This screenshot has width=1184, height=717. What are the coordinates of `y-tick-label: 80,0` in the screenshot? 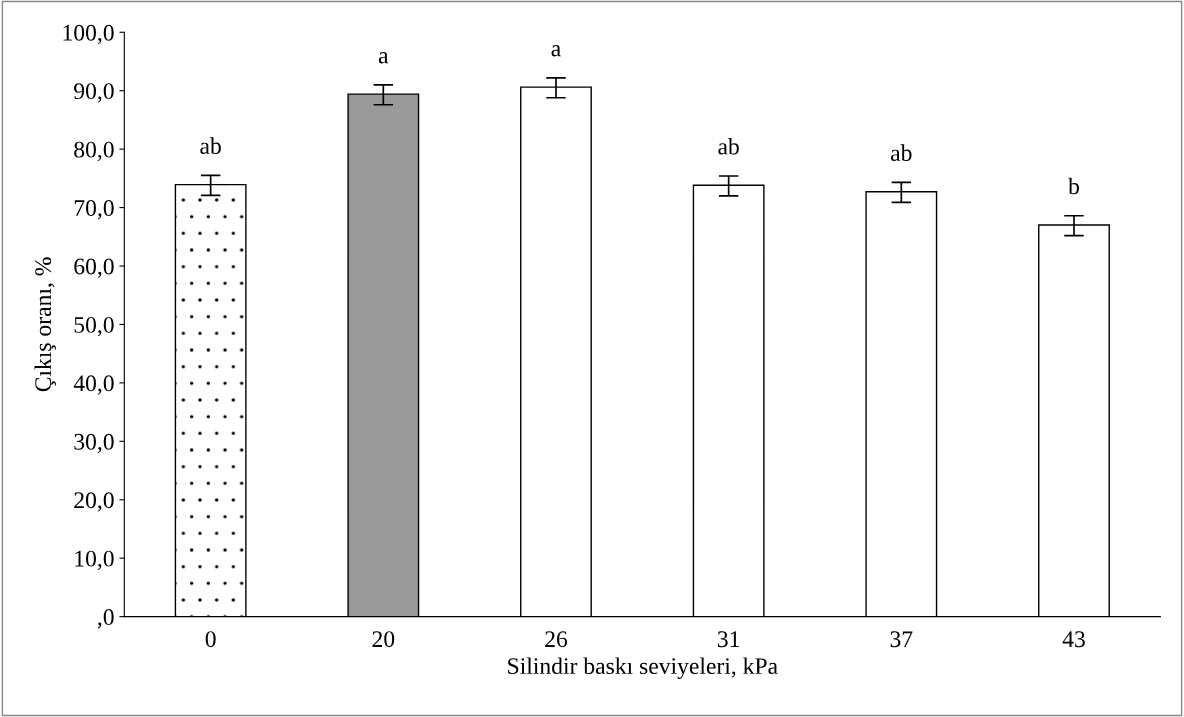 It's located at (94, 151).